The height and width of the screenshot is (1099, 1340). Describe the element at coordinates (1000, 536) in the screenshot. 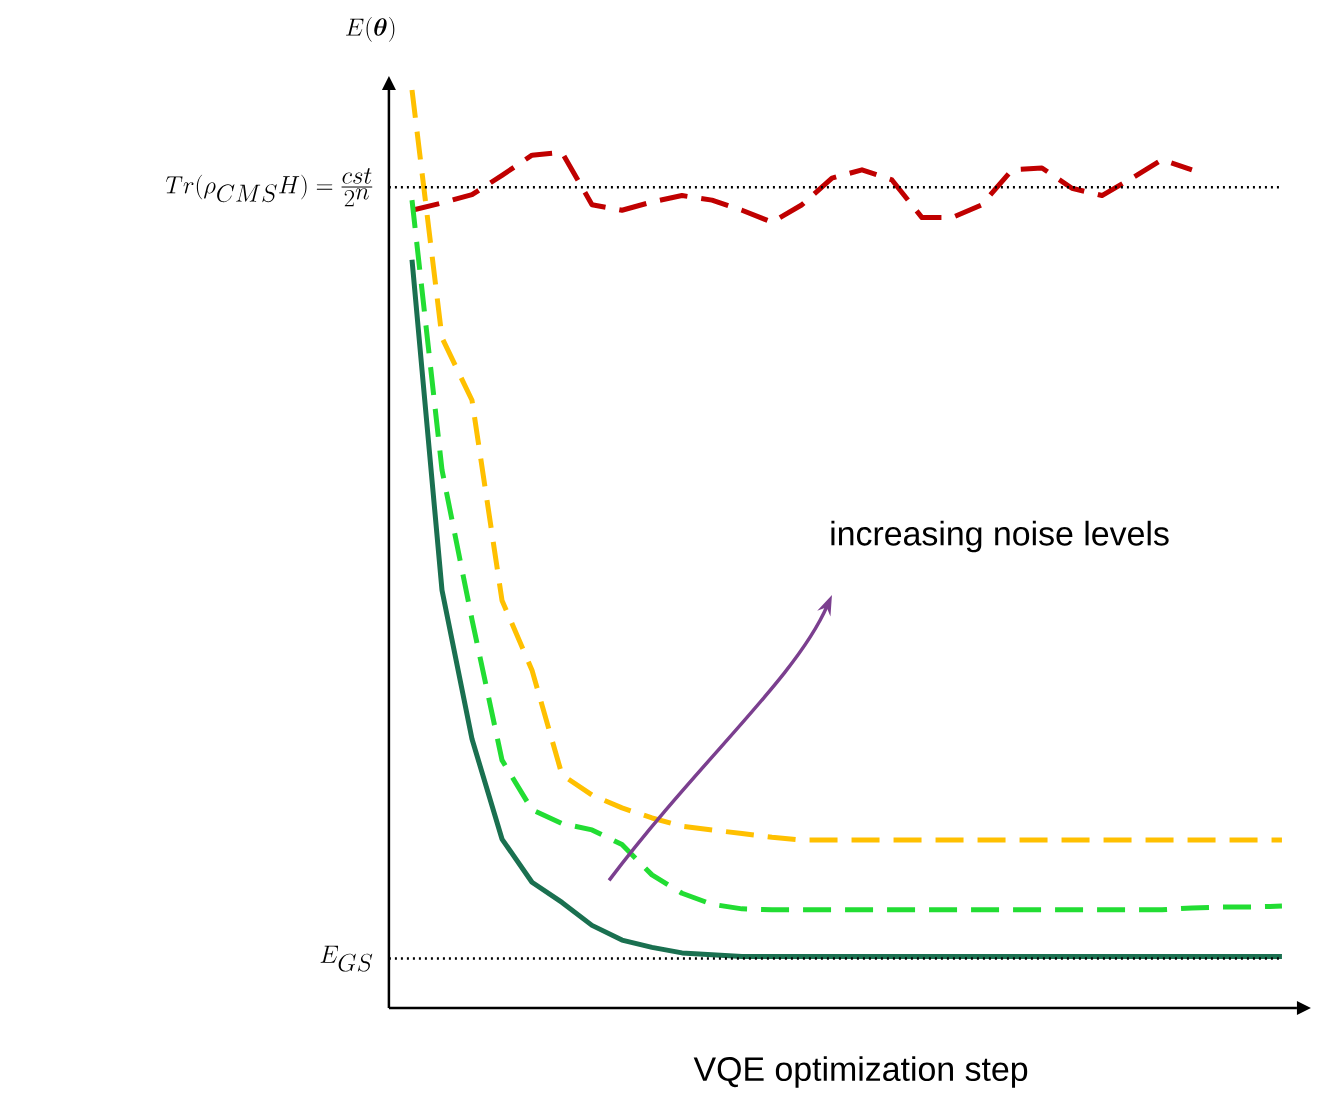

I see `annotation: increasing noise levels` at that location.